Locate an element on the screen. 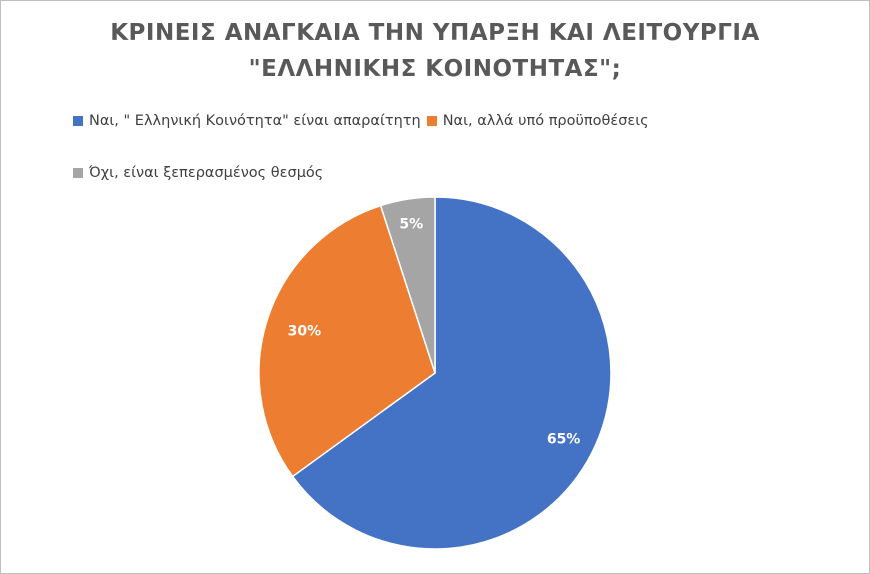 The height and width of the screenshot is (574, 870). pie-slice-no-outdated is located at coordinates (407, 285).